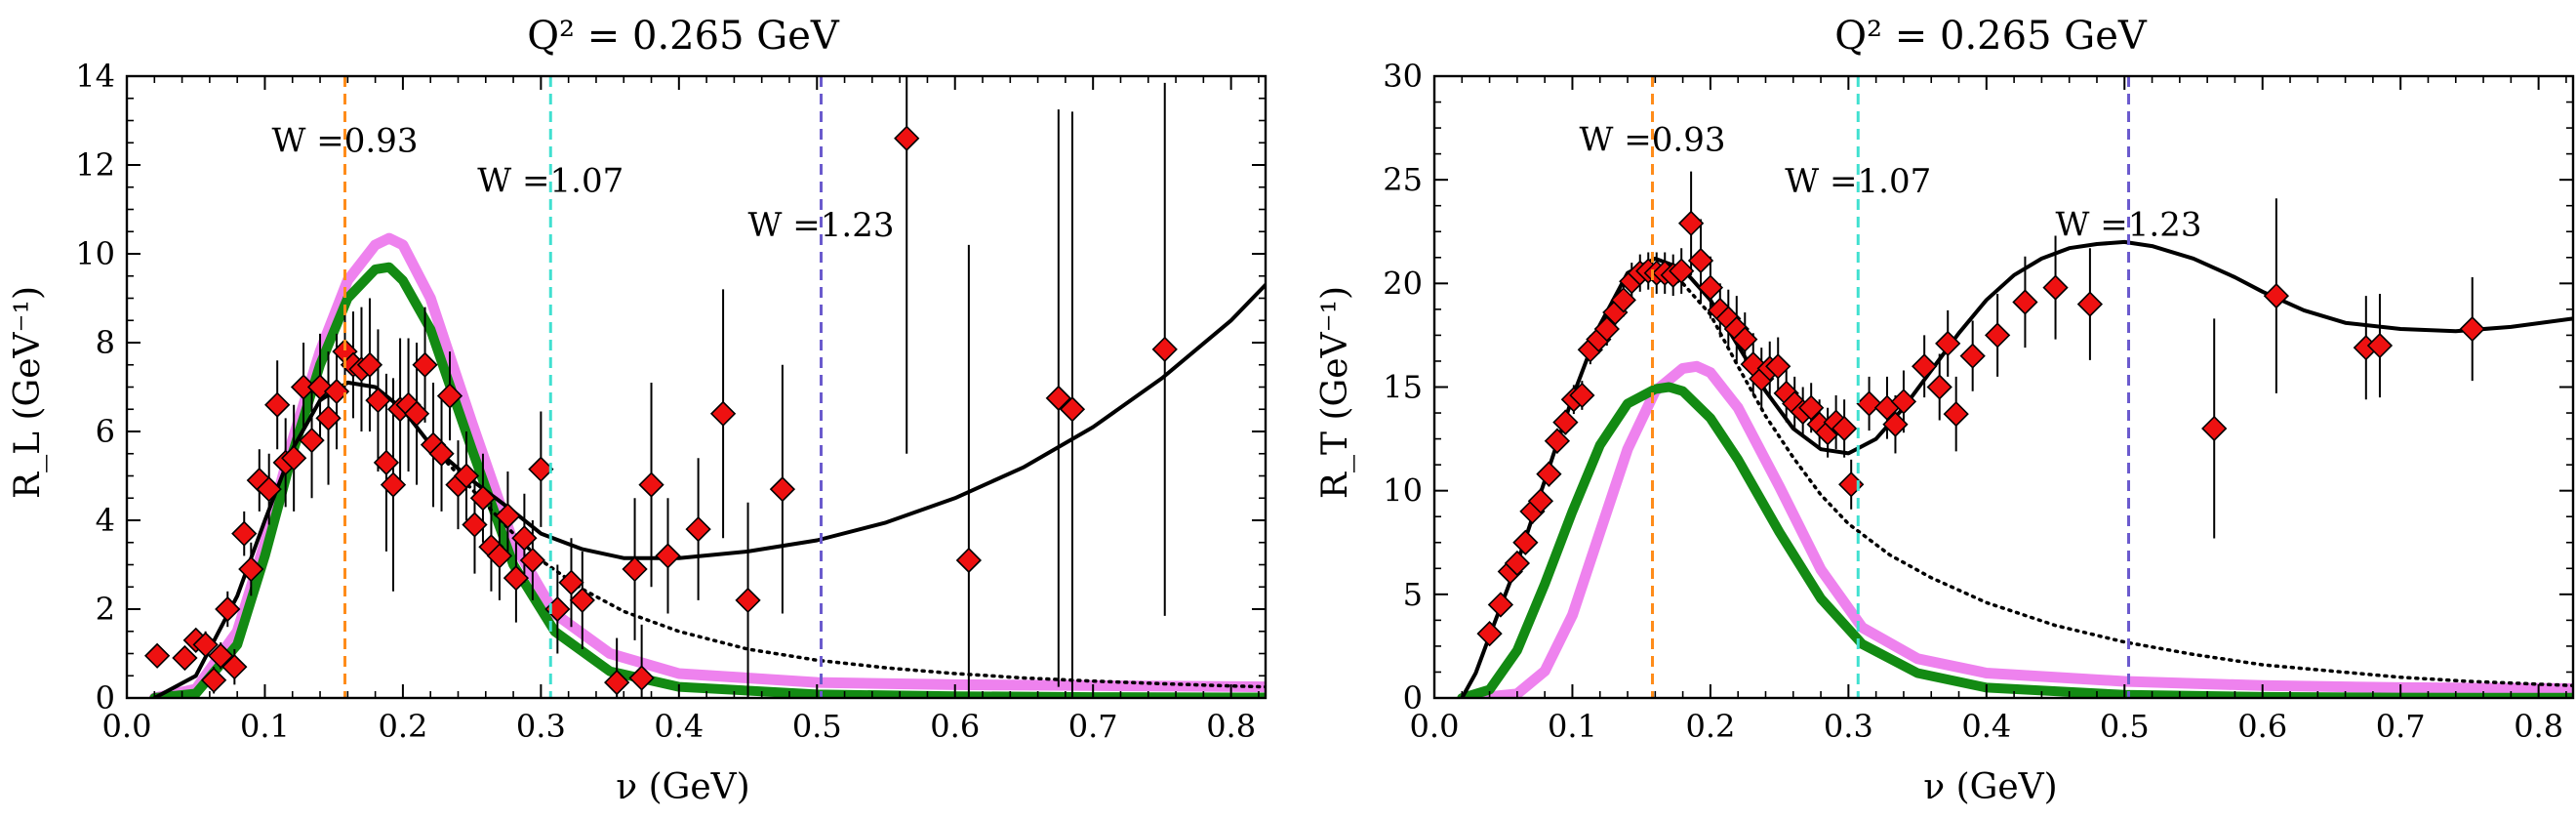 The width and height of the screenshot is (2576, 820). Describe the element at coordinates (1403, 179) in the screenshot. I see `y-tick-label: 25` at that location.